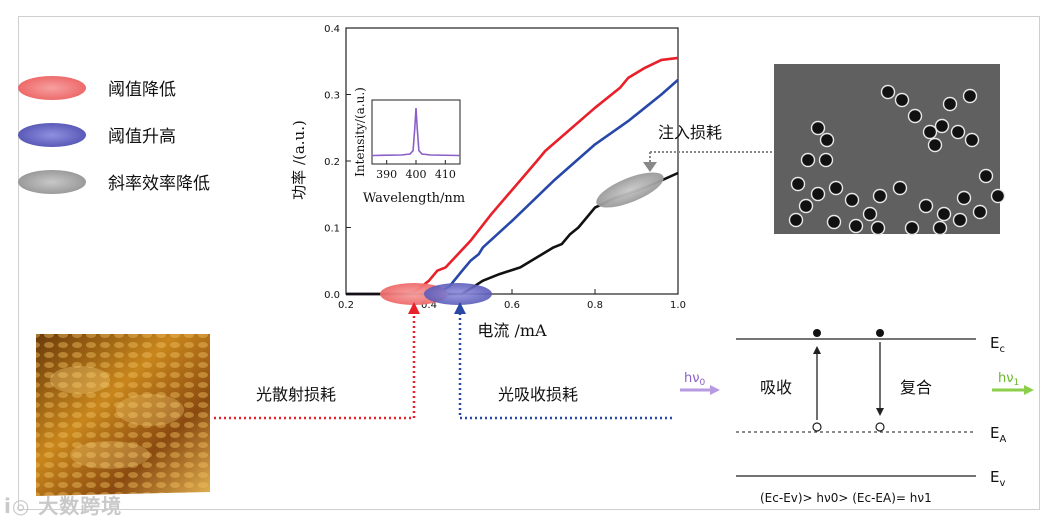 The width and height of the screenshot is (1061, 525). I want to click on y-tick-label: 0.4, so click(332, 29).